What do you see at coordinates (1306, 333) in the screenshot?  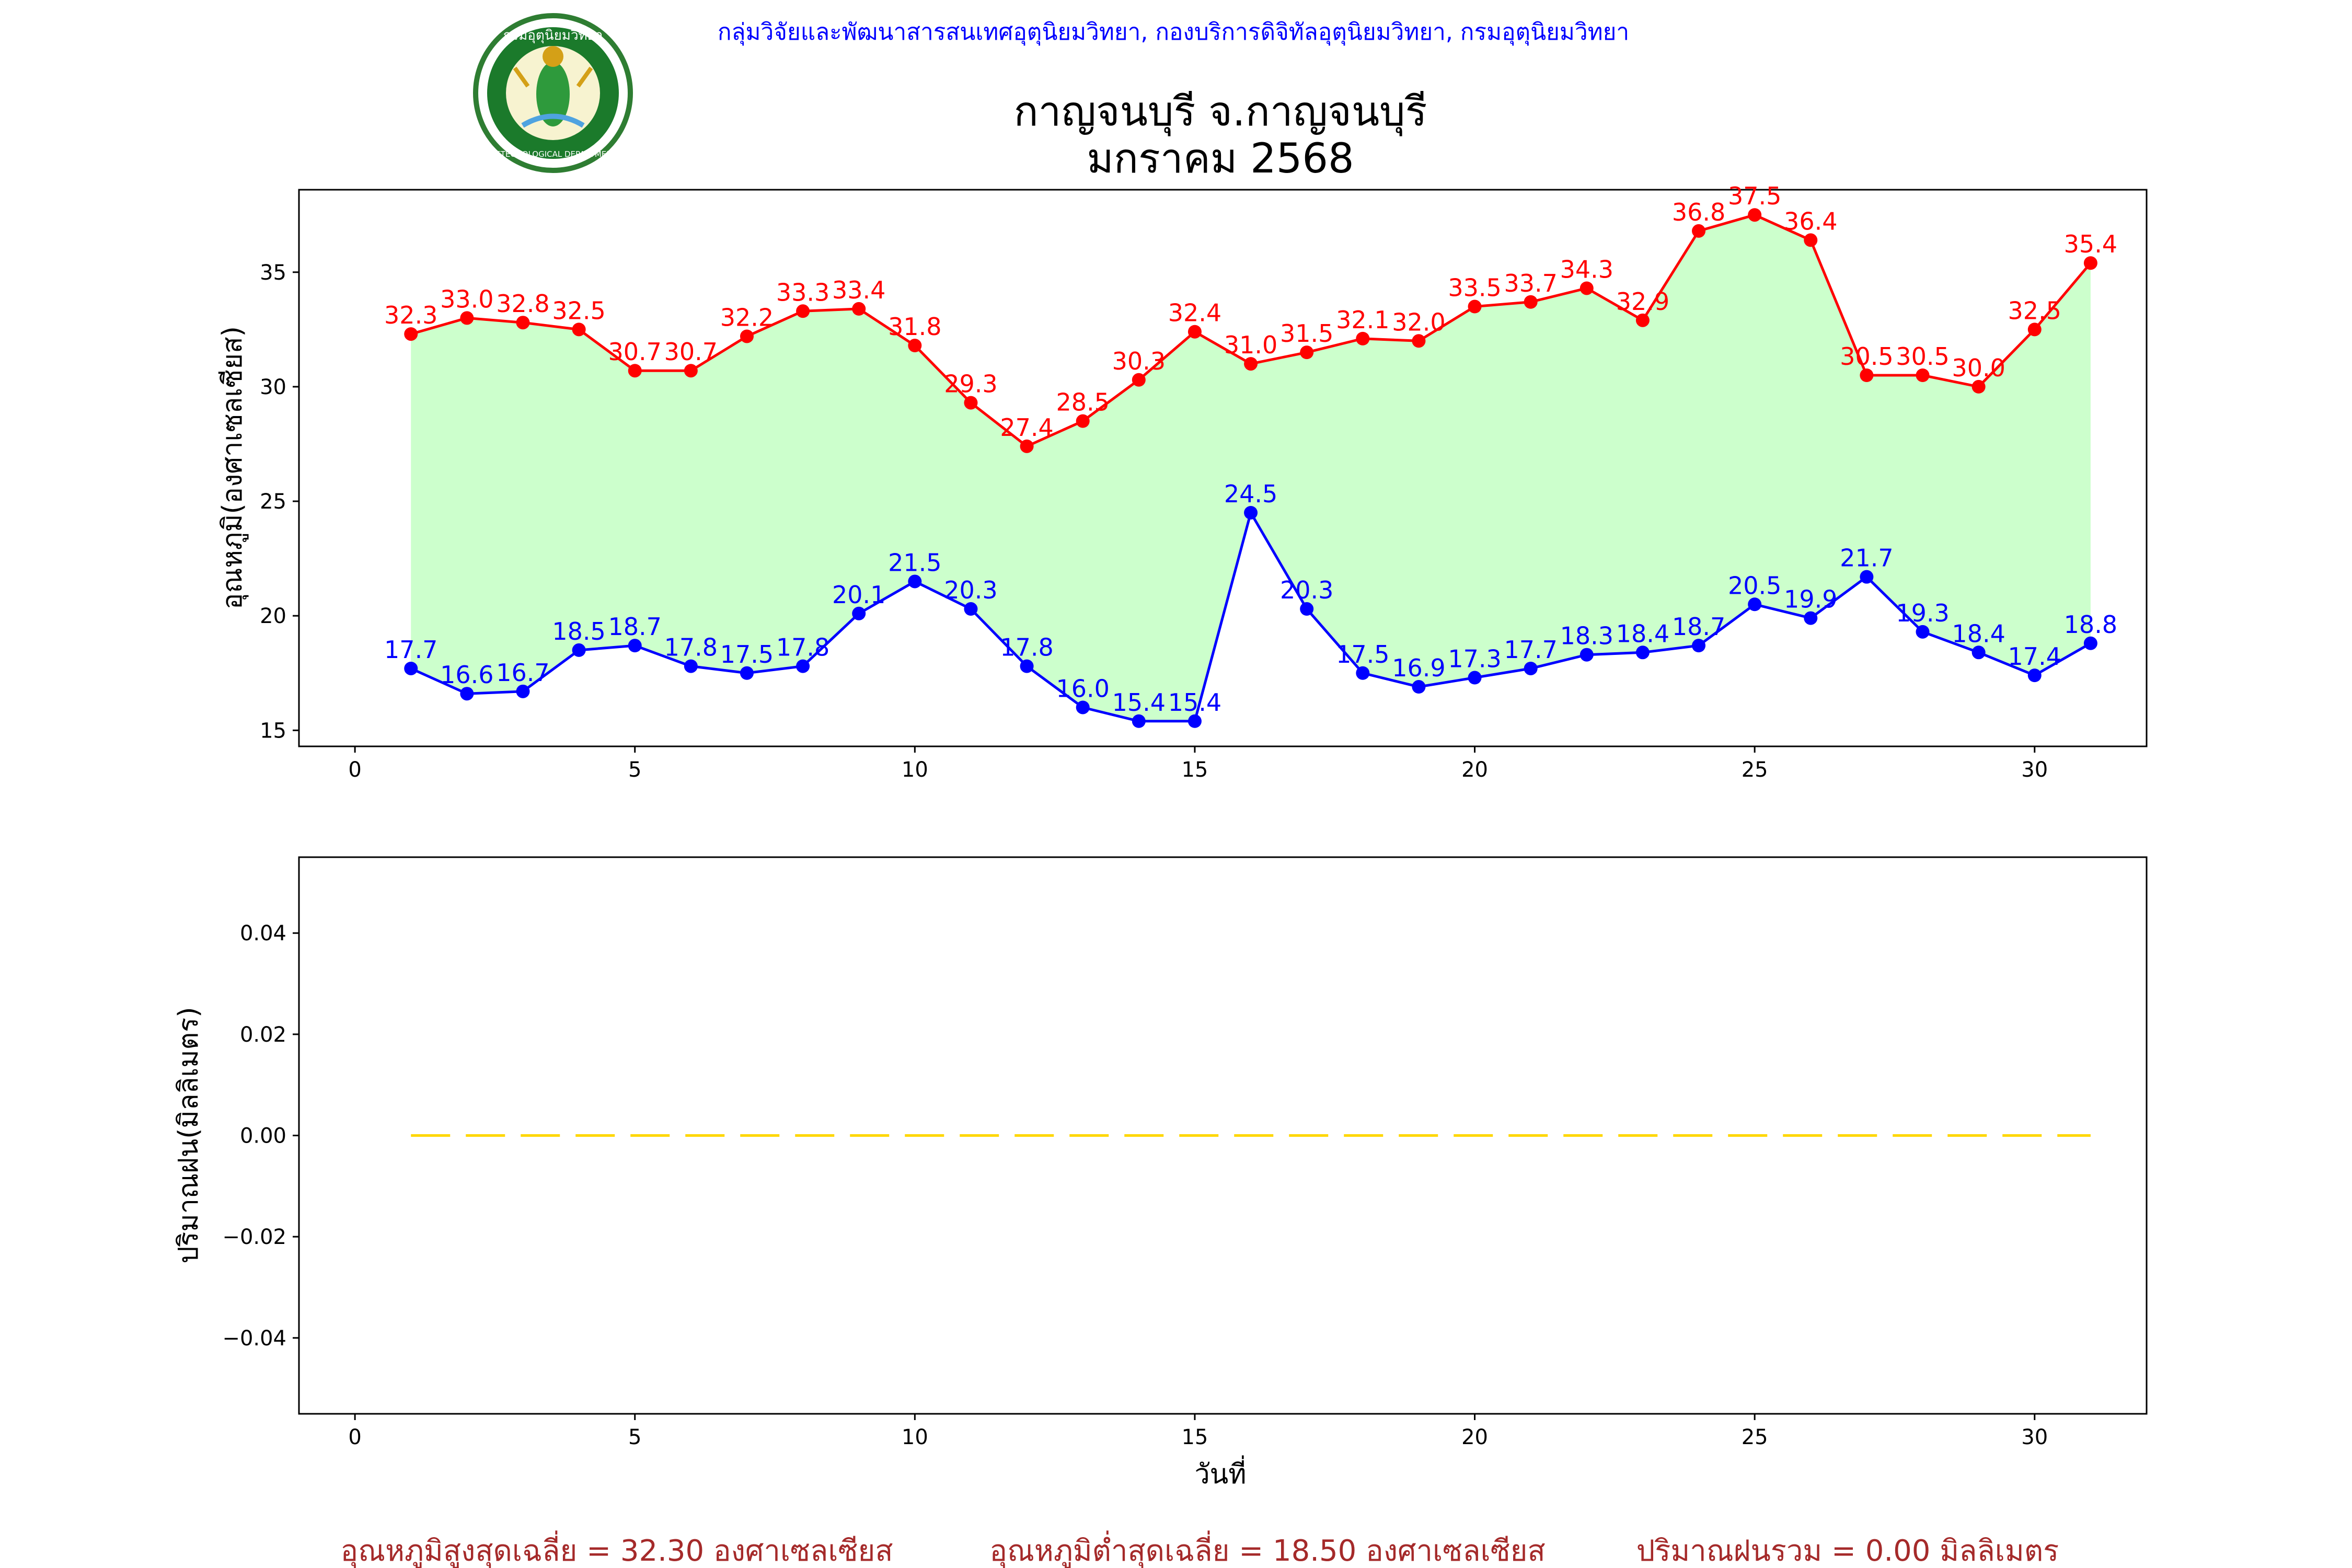 I see `max-temperature-label: 31.5` at bounding box center [1306, 333].